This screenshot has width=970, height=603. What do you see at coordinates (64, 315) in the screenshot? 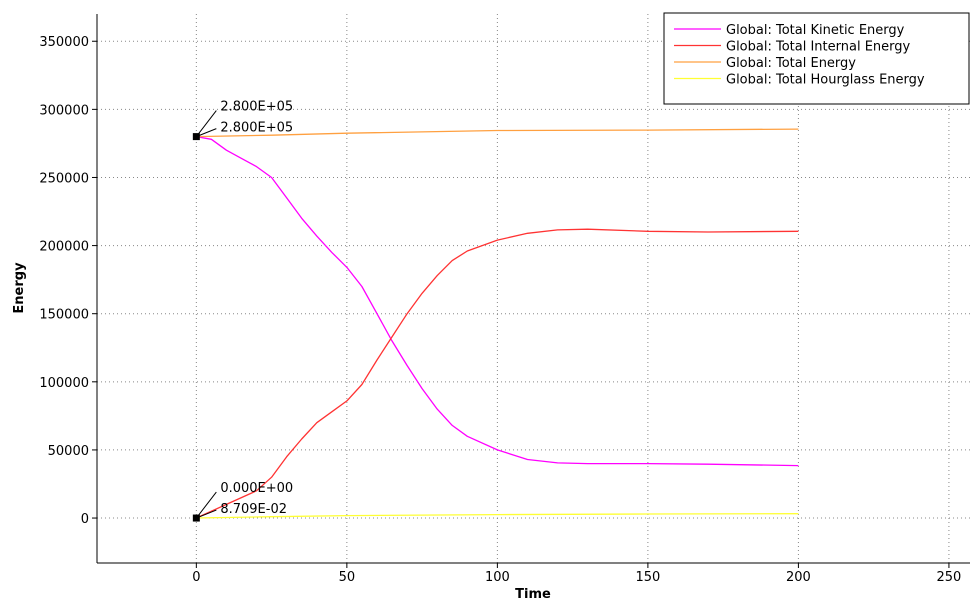
I see `y-tick-label: 150000` at bounding box center [64, 315].